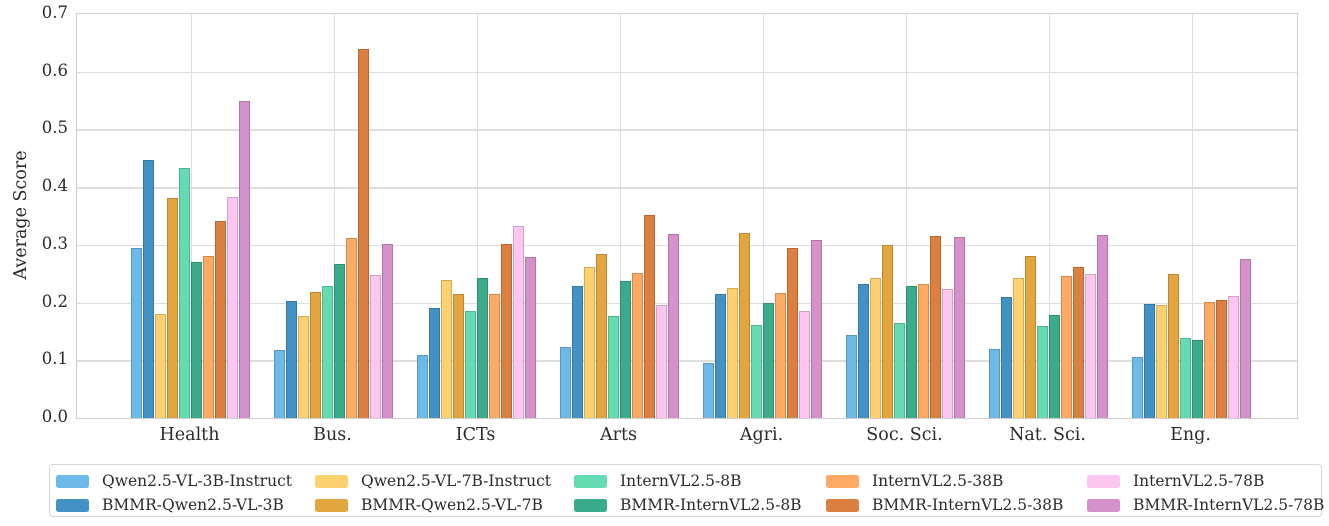 The height and width of the screenshot is (526, 1329). Describe the element at coordinates (904, 435) in the screenshot. I see `x-tick-label-soc-sci-: Soc. Sci.` at that location.